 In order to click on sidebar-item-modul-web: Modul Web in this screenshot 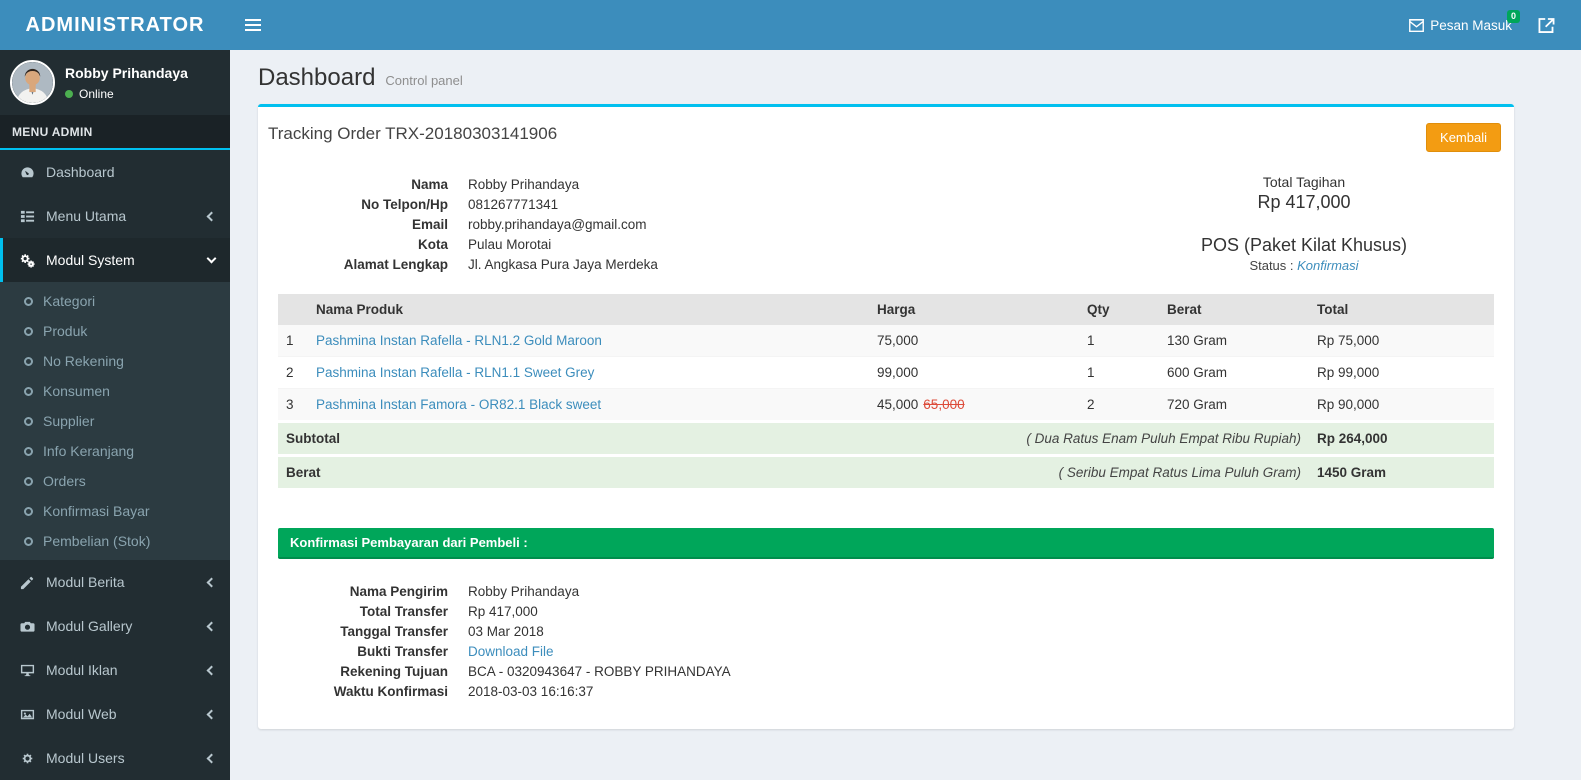, I will do `click(115, 714)`.